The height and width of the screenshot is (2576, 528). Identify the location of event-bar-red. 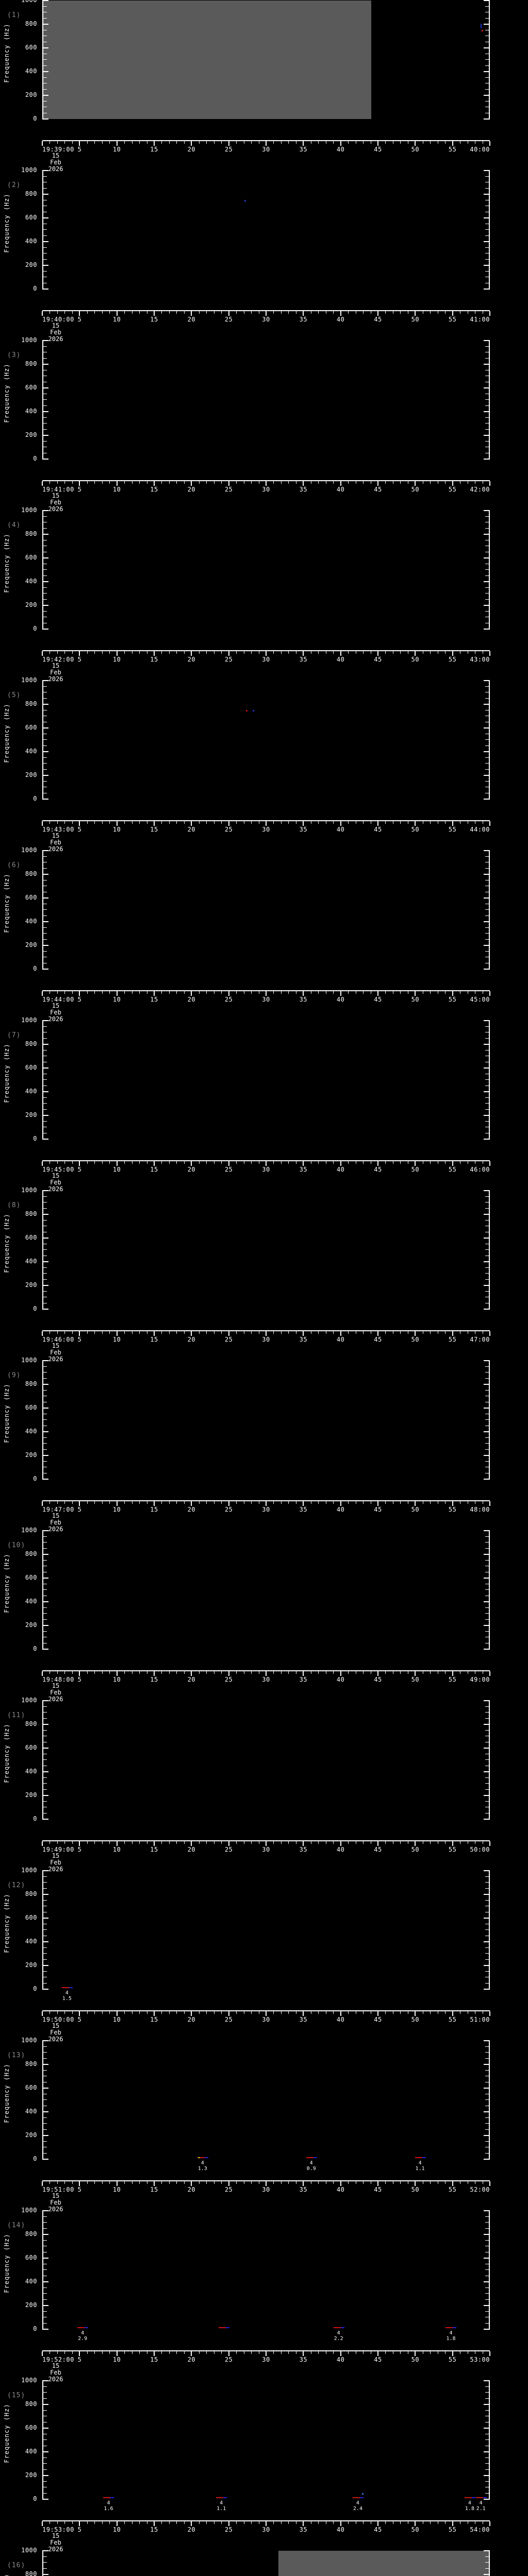
(419, 2157).